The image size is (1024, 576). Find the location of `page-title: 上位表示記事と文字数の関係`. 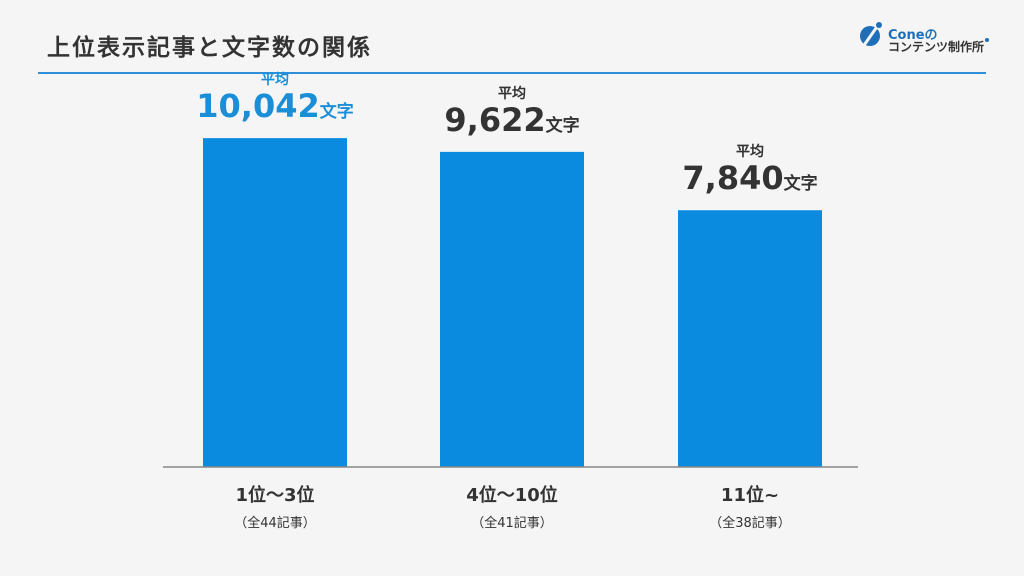

page-title: 上位表示記事と文字数の関係 is located at coordinates (209, 48).